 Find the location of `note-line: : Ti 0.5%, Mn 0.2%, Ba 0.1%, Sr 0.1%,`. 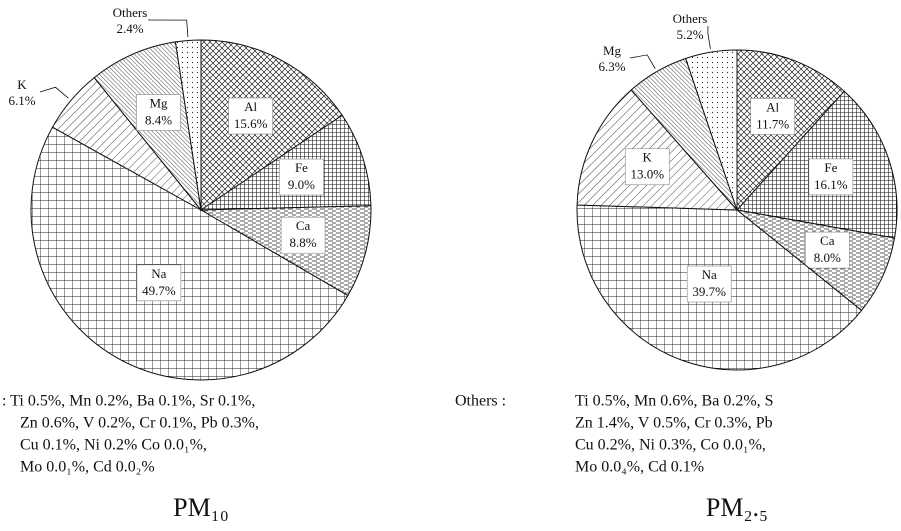

note-line: : Ti 0.5%, Mn 0.2%, Ba 0.1%, Sr 0.1%, is located at coordinates (128, 401).